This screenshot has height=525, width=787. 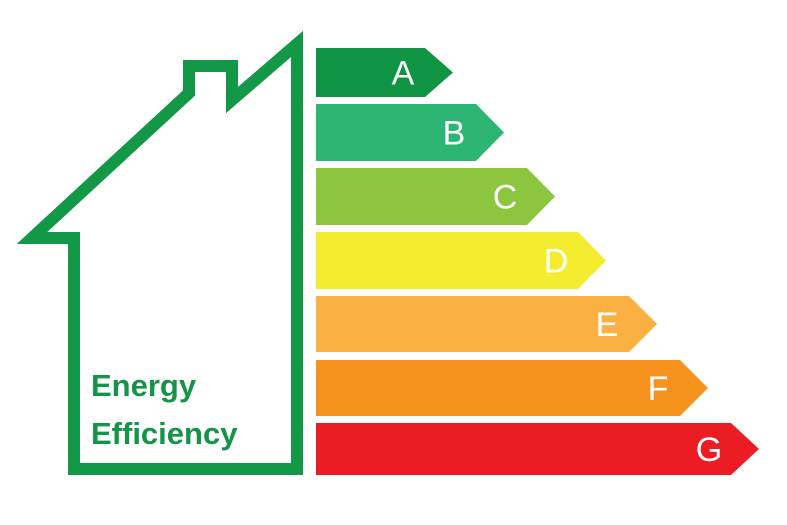 What do you see at coordinates (537, 449) in the screenshot?
I see `band-g-arrow` at bounding box center [537, 449].